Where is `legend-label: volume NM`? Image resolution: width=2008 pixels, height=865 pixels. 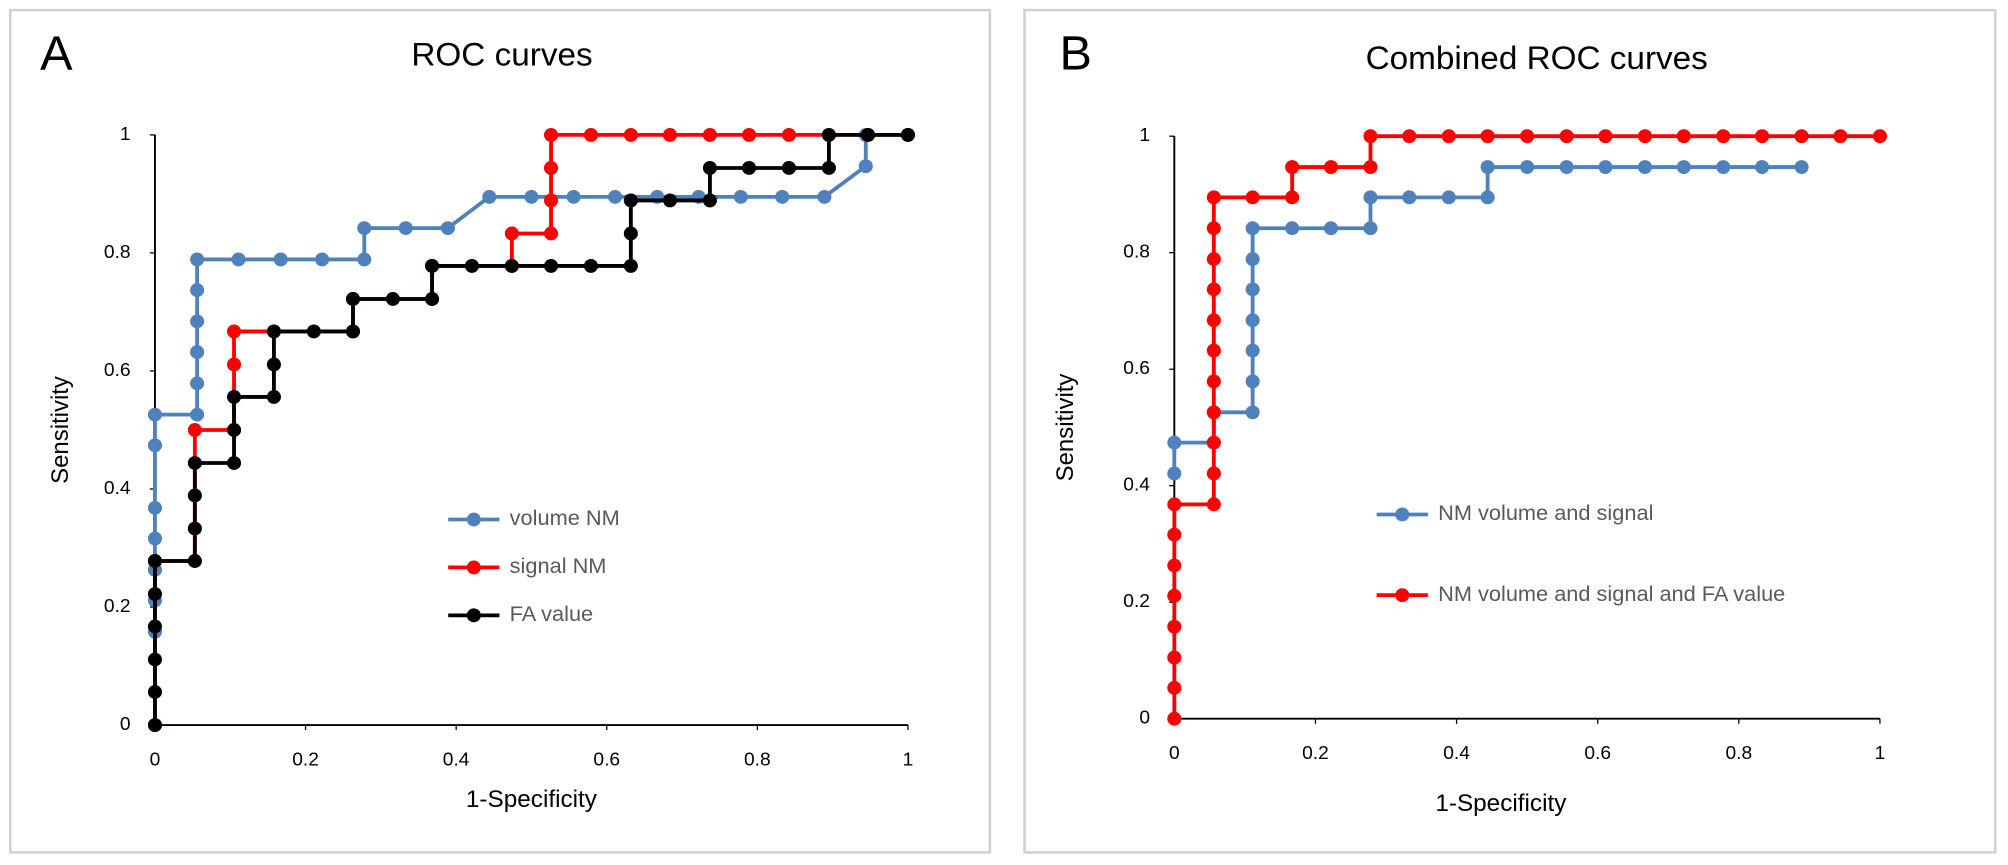 legend-label: volume NM is located at coordinates (565, 517).